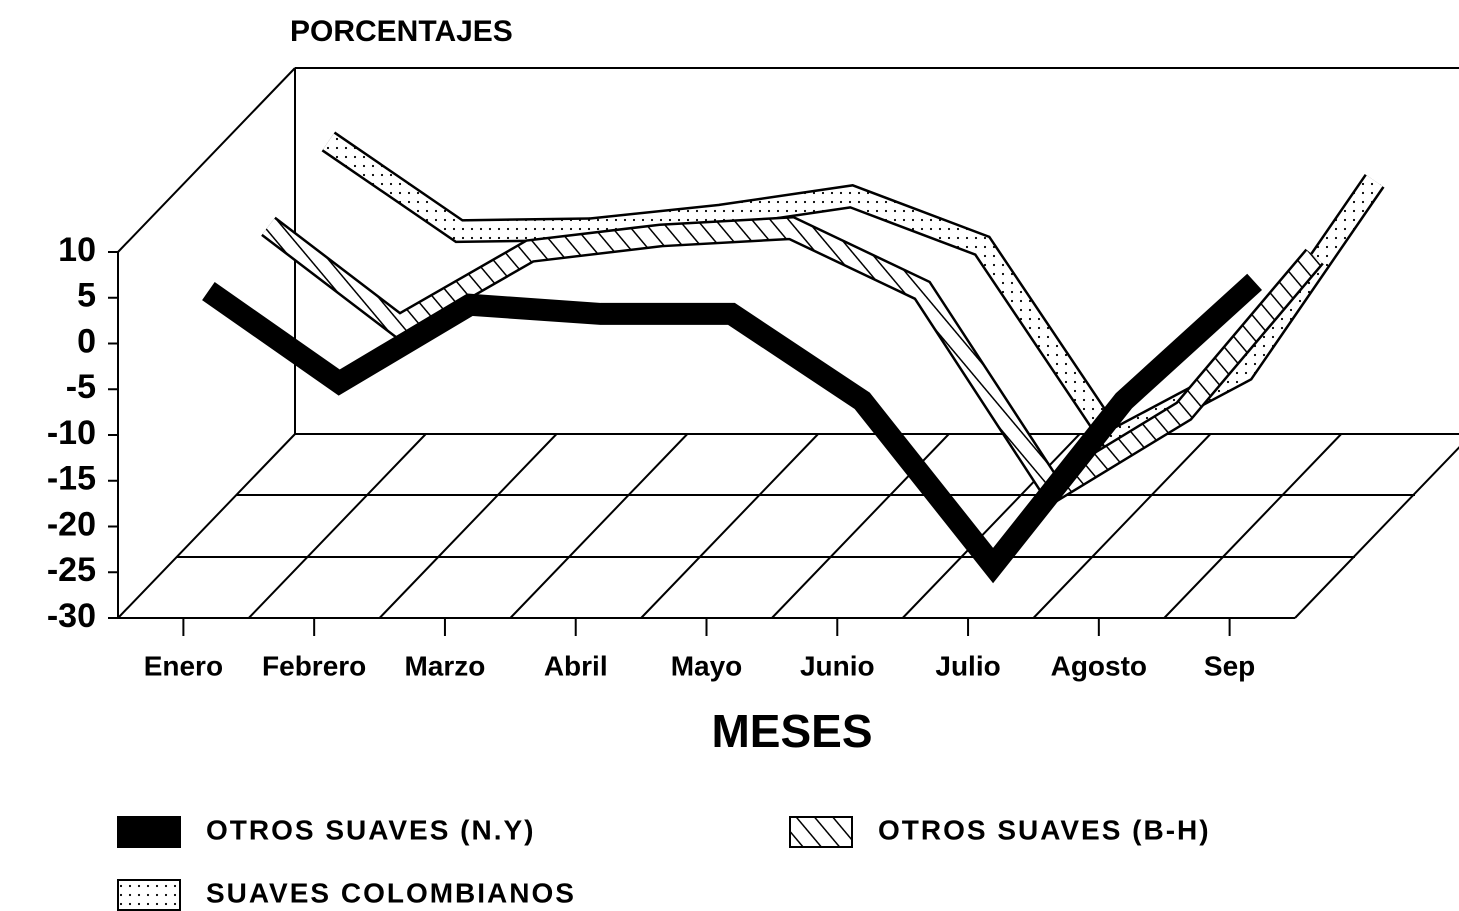  I want to click on chart-title: PORCENTAJES, so click(401, 31).